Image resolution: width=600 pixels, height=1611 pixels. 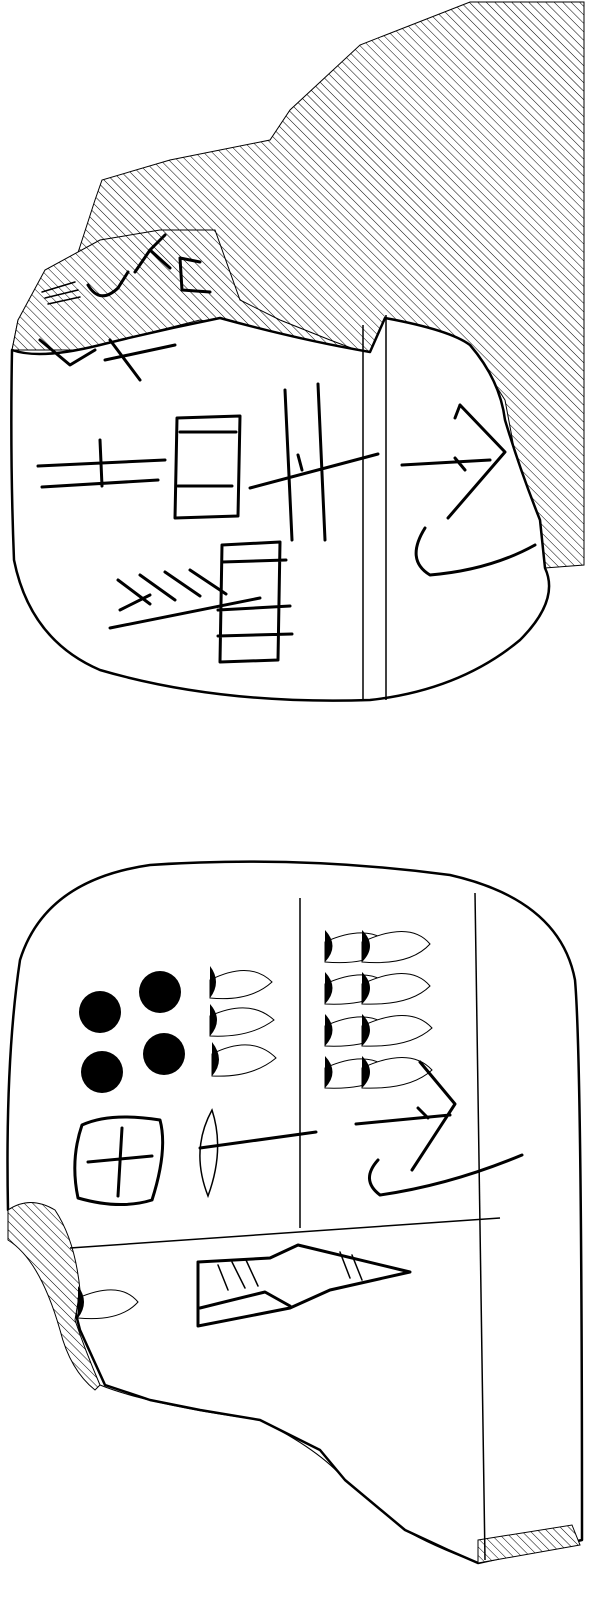 I want to click on numeral-cup-lower, so click(x=108, y=1303).